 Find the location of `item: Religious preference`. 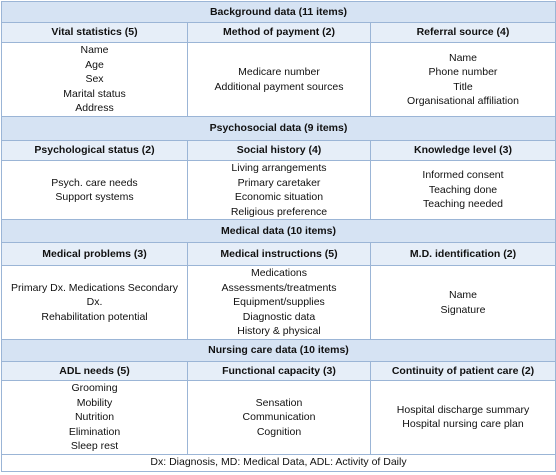

item: Religious preference is located at coordinates (279, 211).